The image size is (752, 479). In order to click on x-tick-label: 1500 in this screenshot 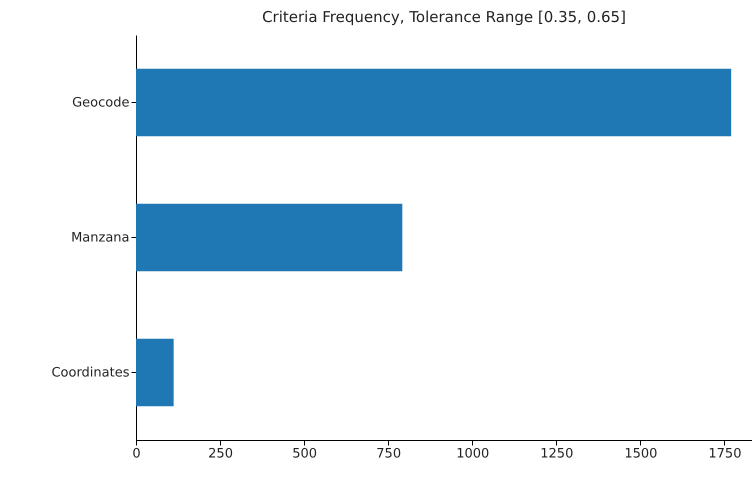, I will do `click(641, 454)`.